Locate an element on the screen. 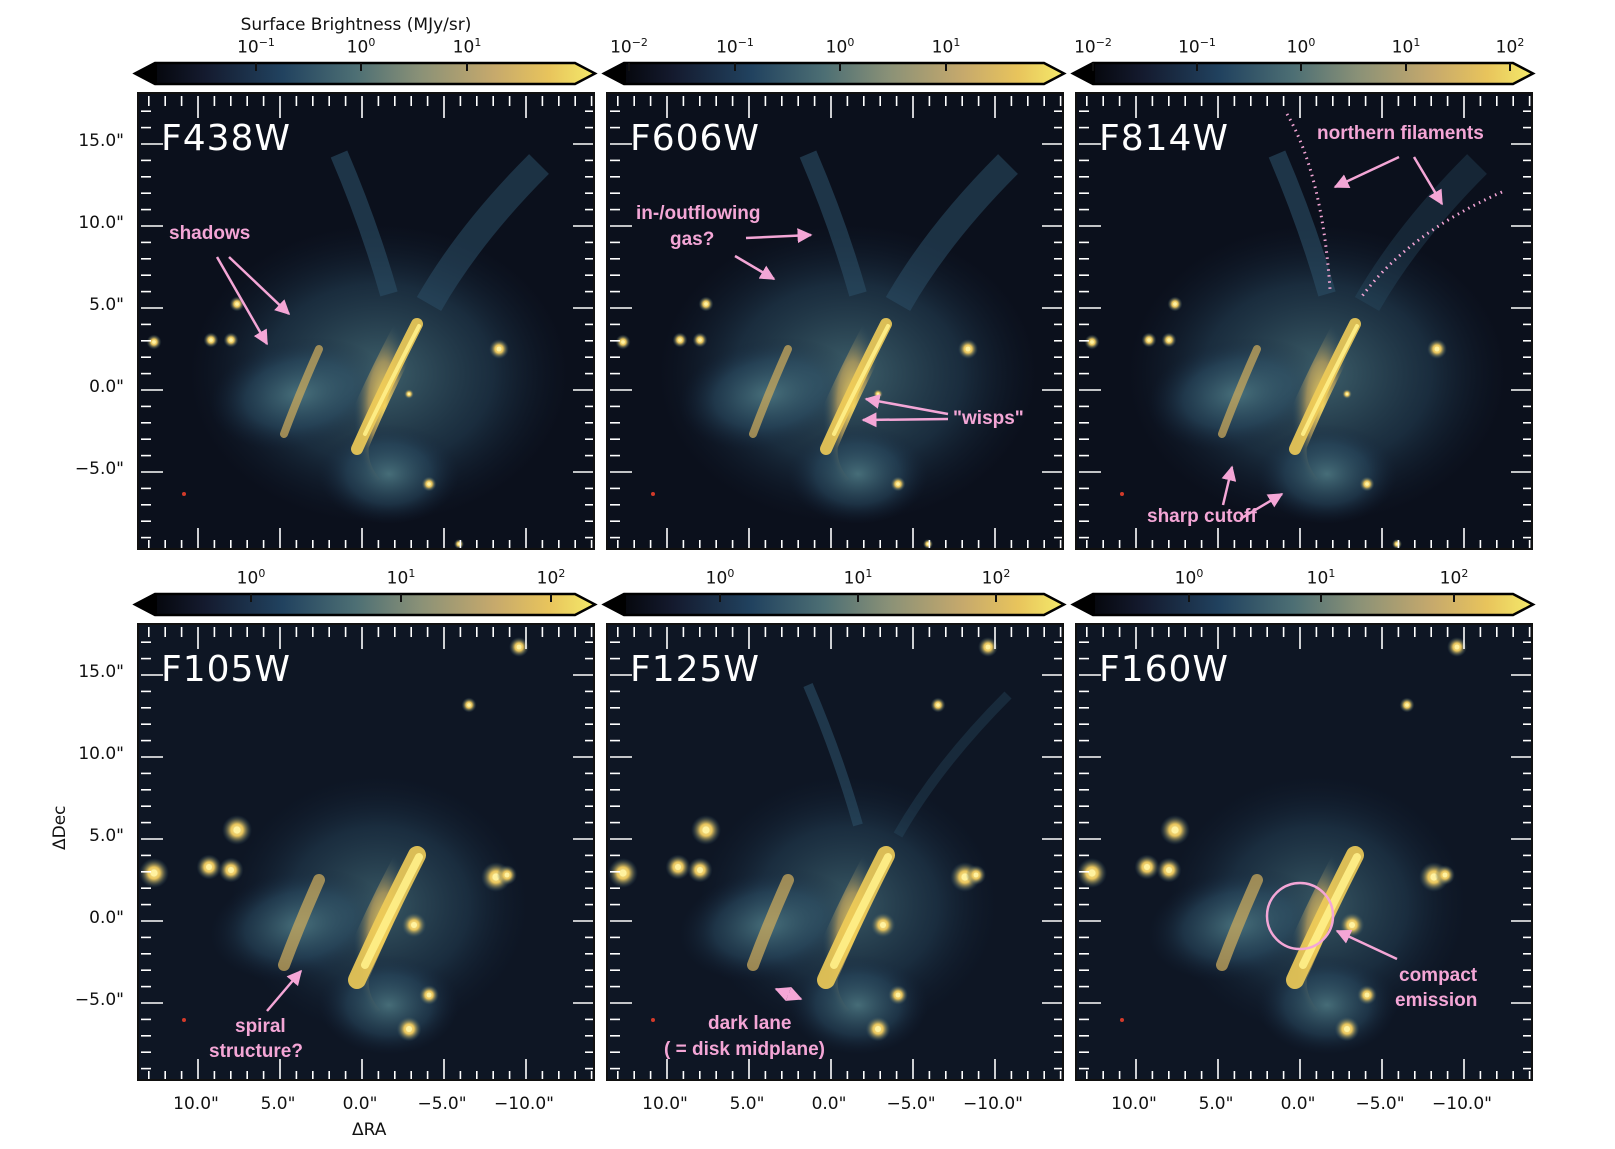 This screenshot has height=1149, width=1615. colorbar-f105w: 10⁰ 10¹ 10² is located at coordinates (365, 592).